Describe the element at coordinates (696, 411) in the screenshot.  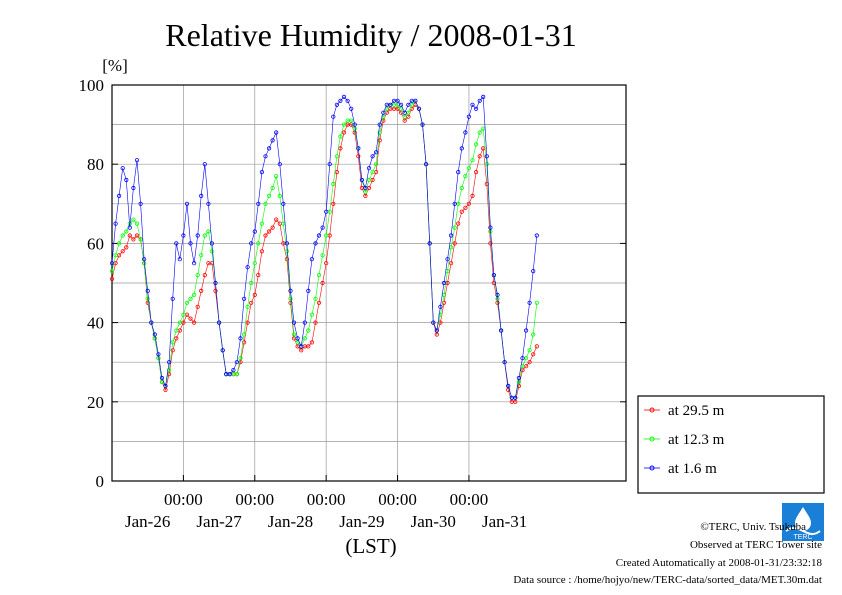
I see `legend-label: at 29.5 m` at that location.